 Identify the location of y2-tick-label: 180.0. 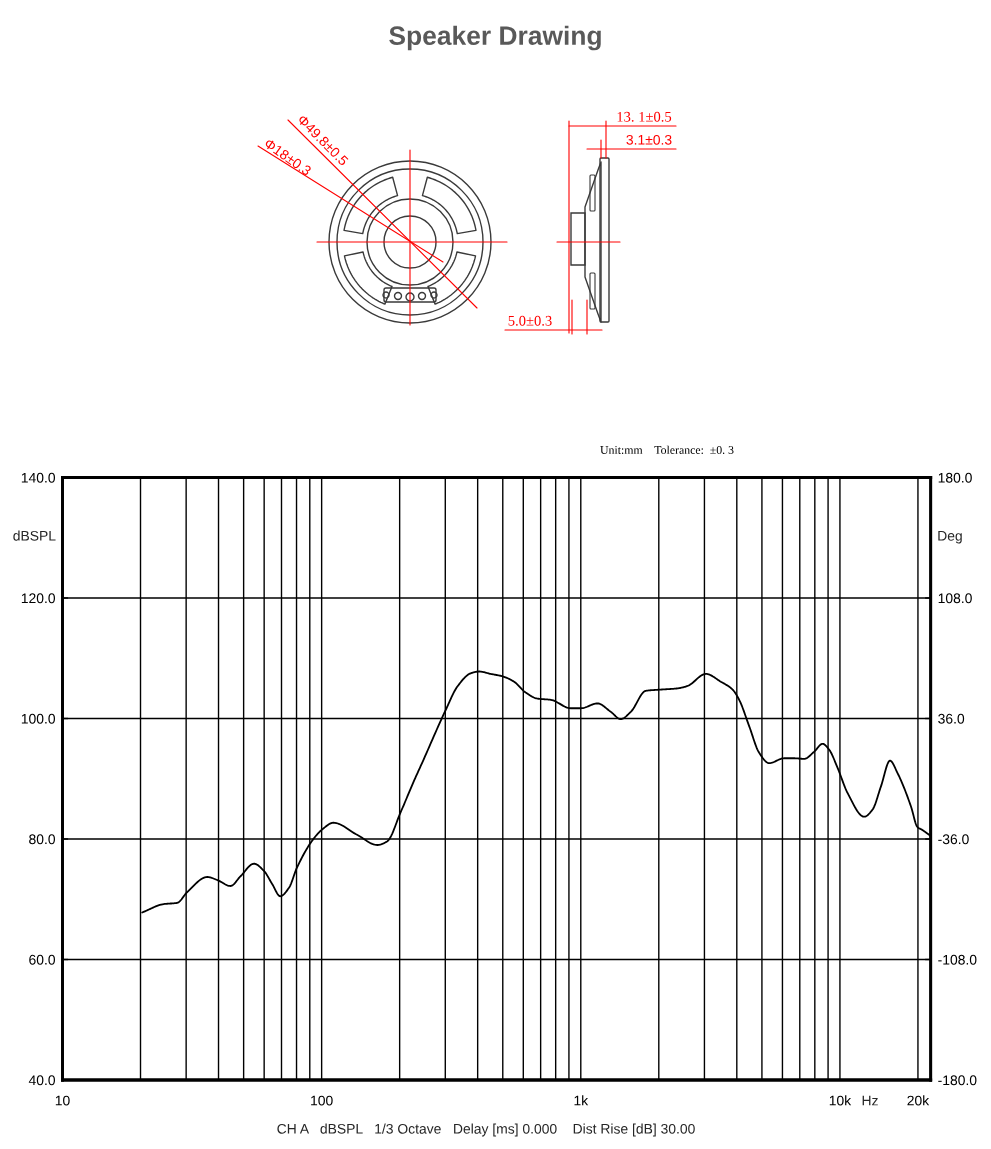
(955, 477).